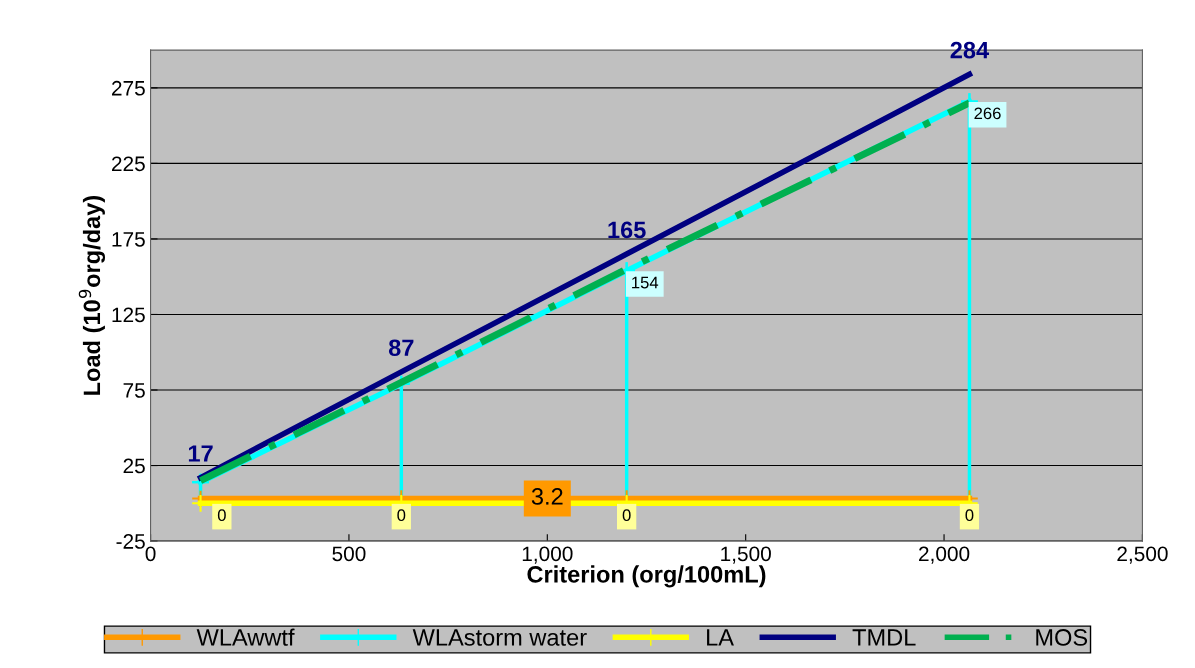 This screenshot has height=668, width=1195. I want to click on legend-label: MOS, so click(1062, 637).